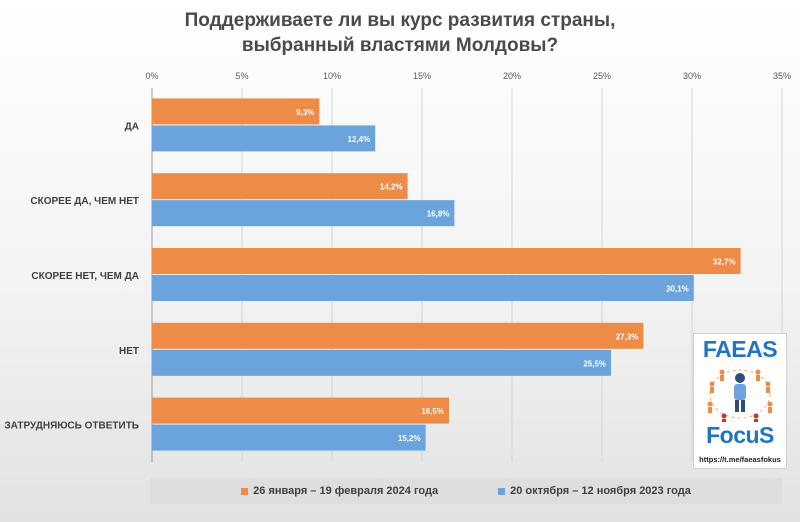 This screenshot has width=800, height=522. What do you see at coordinates (422, 76) in the screenshot?
I see `x-tick-label: 15%` at bounding box center [422, 76].